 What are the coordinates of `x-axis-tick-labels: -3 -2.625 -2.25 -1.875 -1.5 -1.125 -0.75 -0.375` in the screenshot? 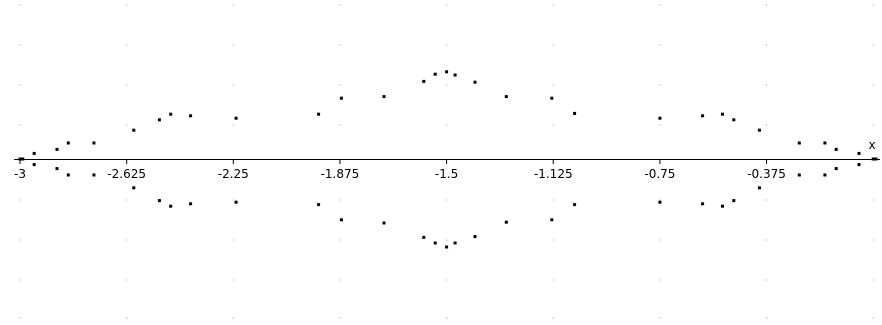 It's located at (400, 174).